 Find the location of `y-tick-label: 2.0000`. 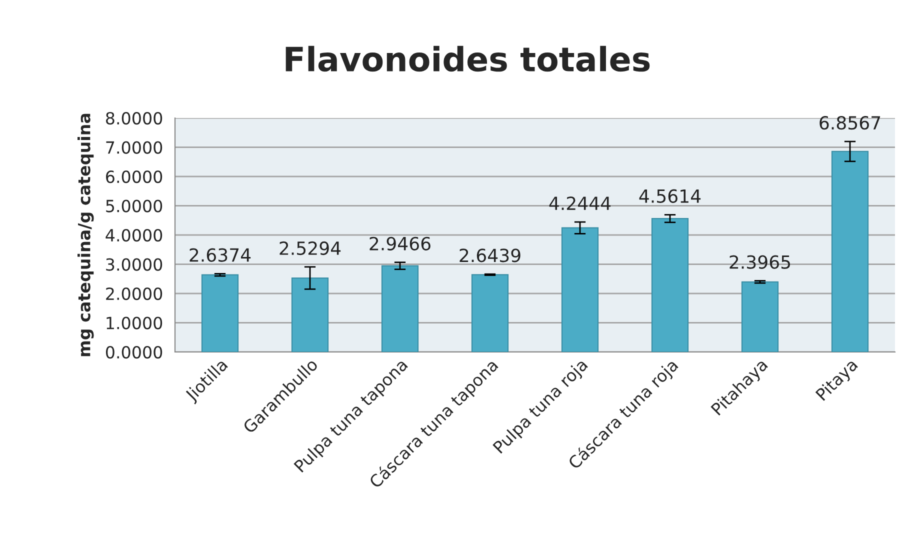

y-tick-label: 2.0000 is located at coordinates (134, 293).